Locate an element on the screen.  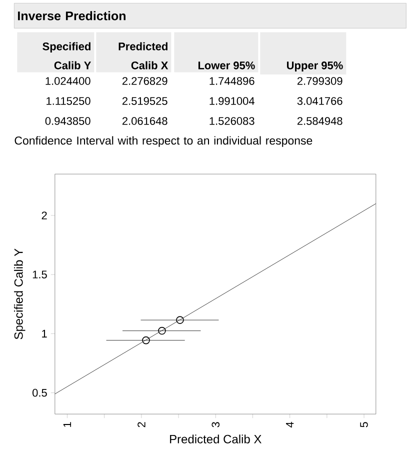
chart-subtitle: Confidence Interval with respect to an individual response is located at coordinates (163, 141).